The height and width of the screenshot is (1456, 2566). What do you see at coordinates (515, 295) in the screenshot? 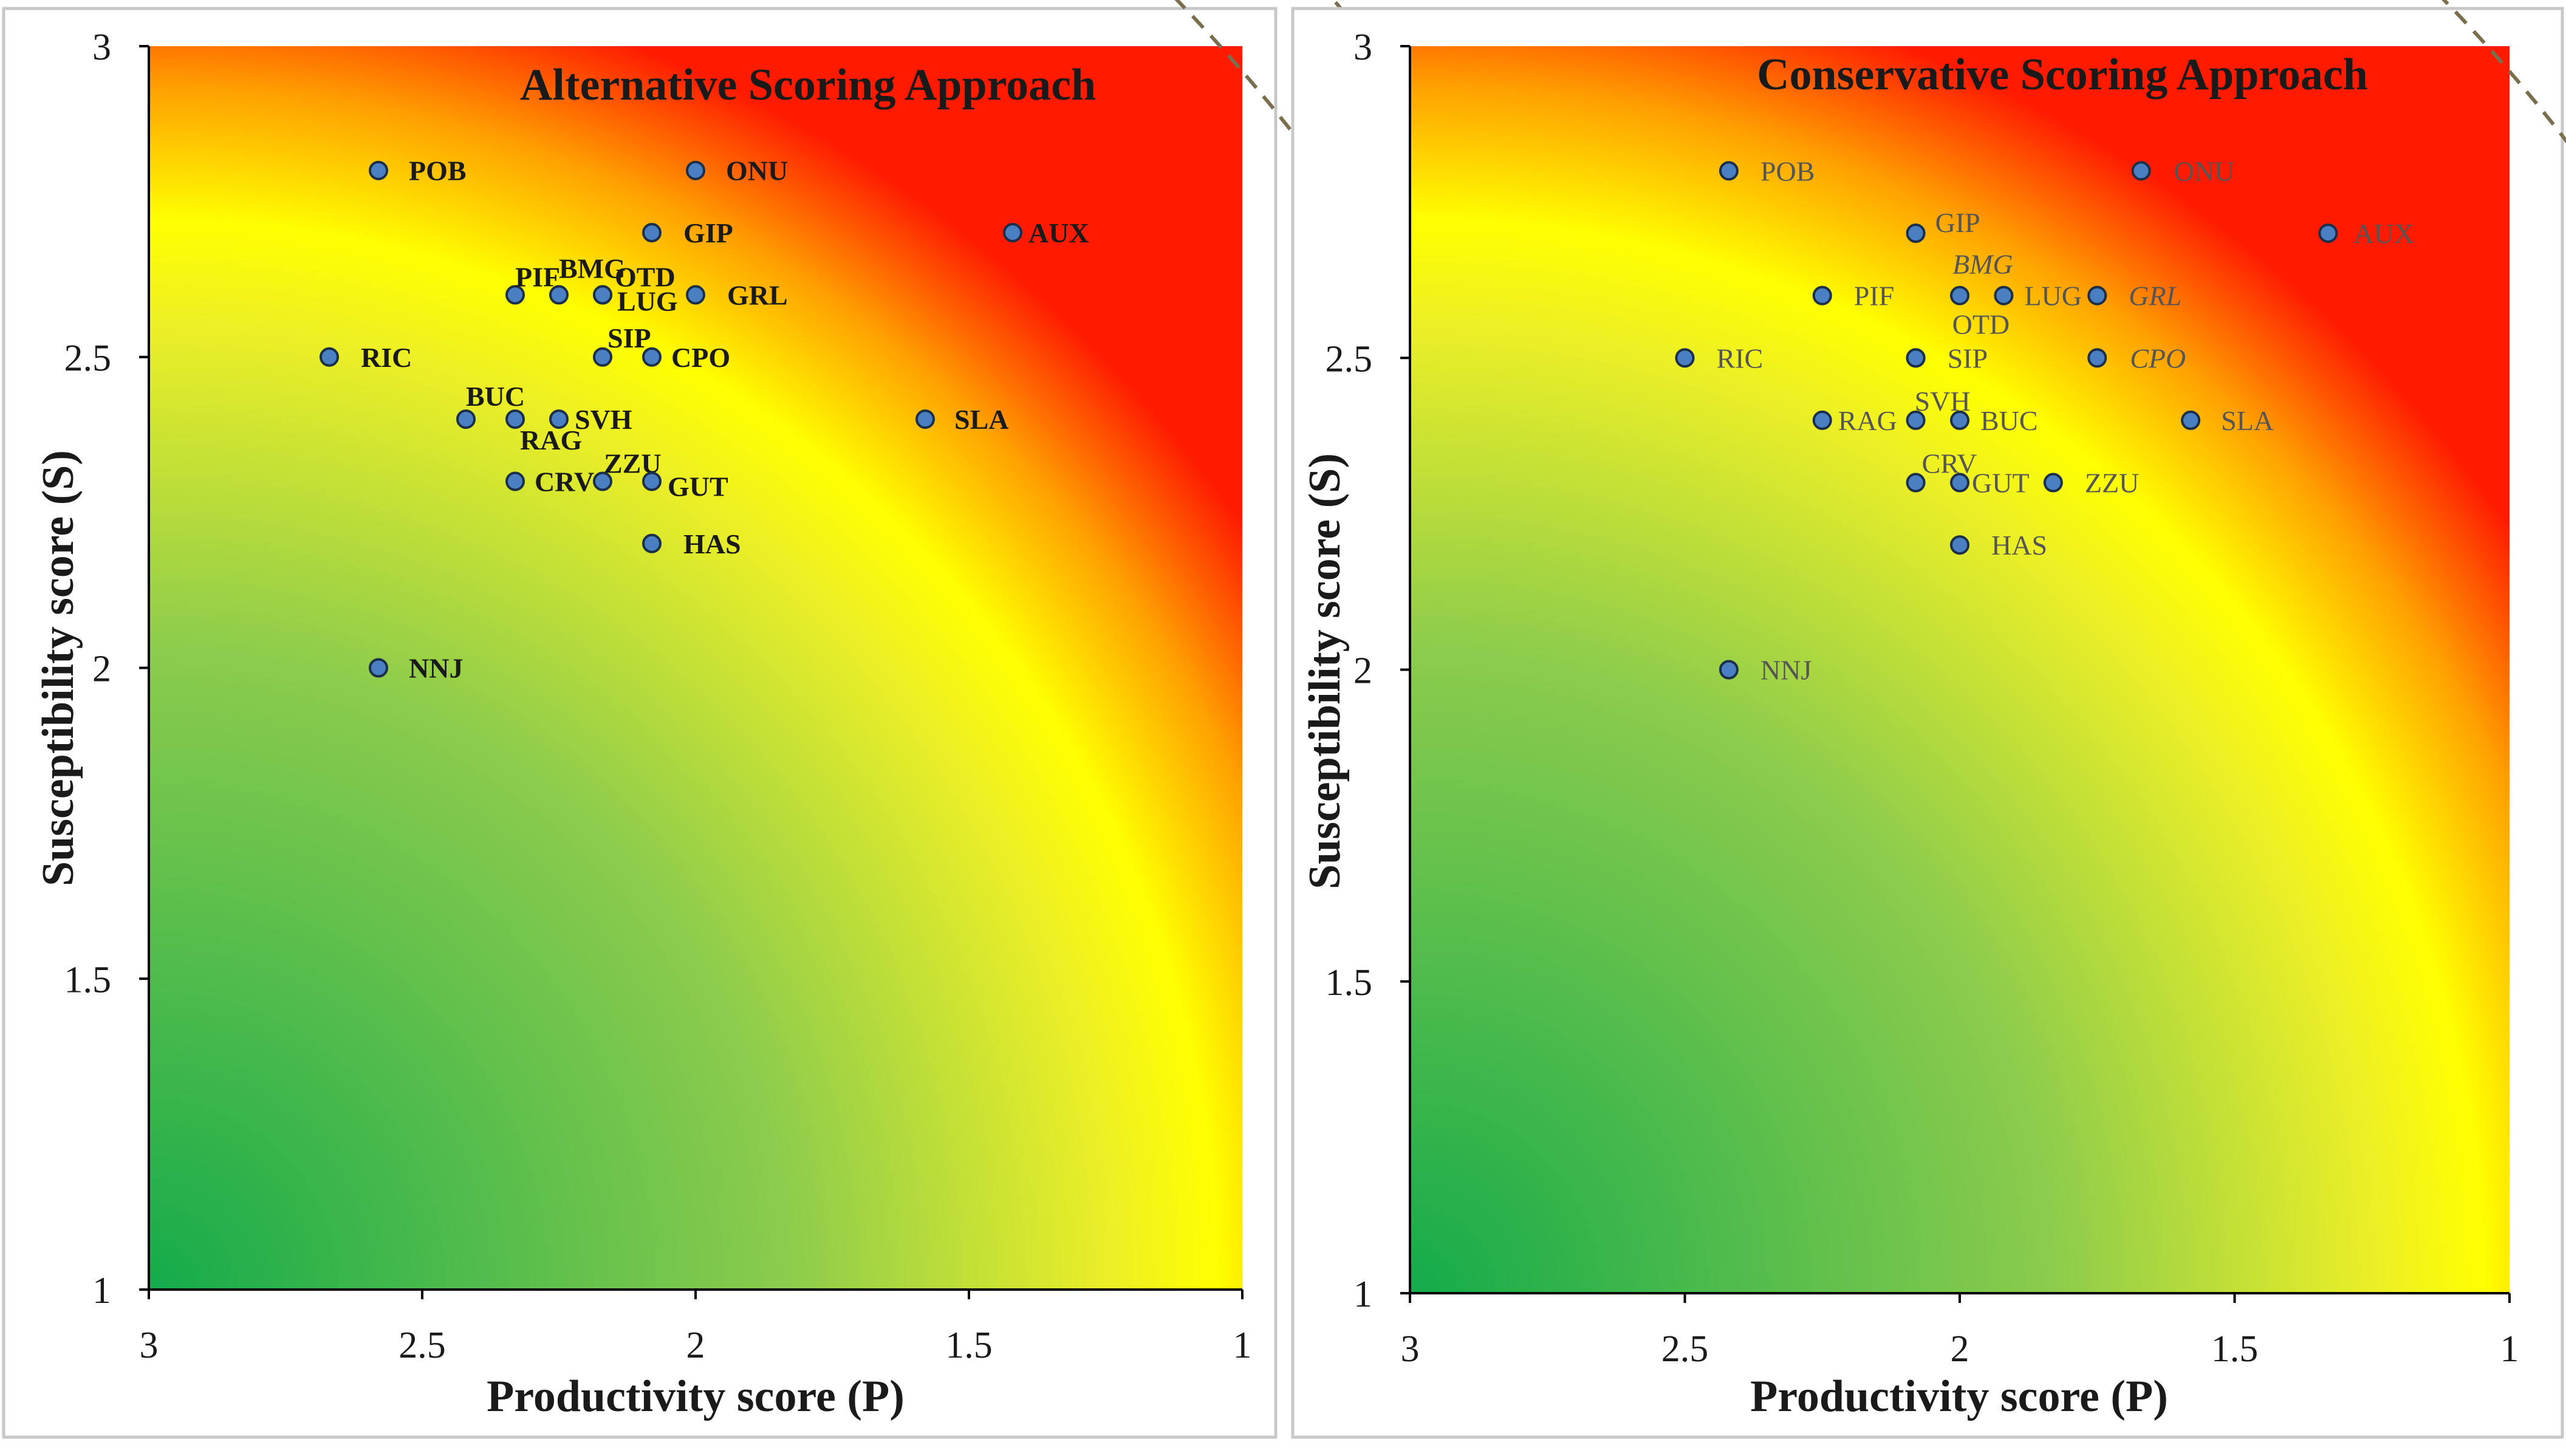
I see `data-point-pif` at bounding box center [515, 295].